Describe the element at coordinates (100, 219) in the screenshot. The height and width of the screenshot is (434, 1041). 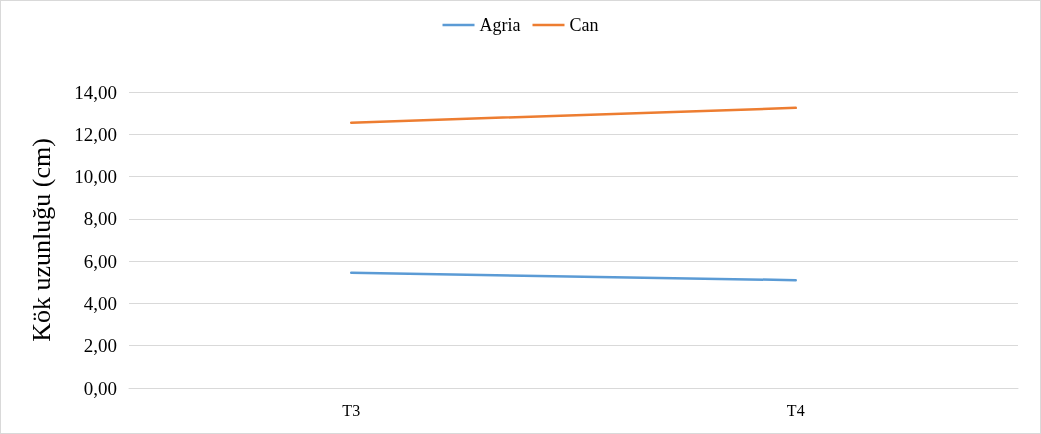
I see `y-tick-label: 8,00` at that location.